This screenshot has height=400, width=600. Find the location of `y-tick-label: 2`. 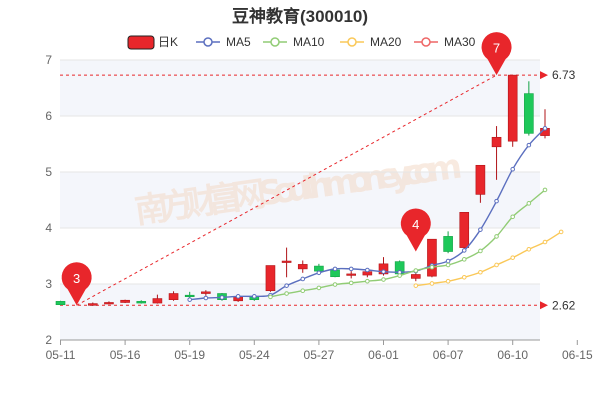

y-tick-label: 2 is located at coordinates (48, 340).